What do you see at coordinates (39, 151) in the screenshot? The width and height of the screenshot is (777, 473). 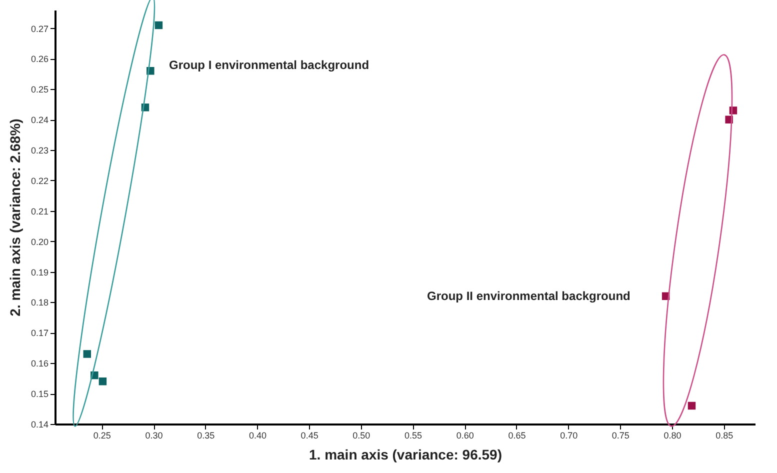 I see `y-tick-label: 0.23` at bounding box center [39, 151].